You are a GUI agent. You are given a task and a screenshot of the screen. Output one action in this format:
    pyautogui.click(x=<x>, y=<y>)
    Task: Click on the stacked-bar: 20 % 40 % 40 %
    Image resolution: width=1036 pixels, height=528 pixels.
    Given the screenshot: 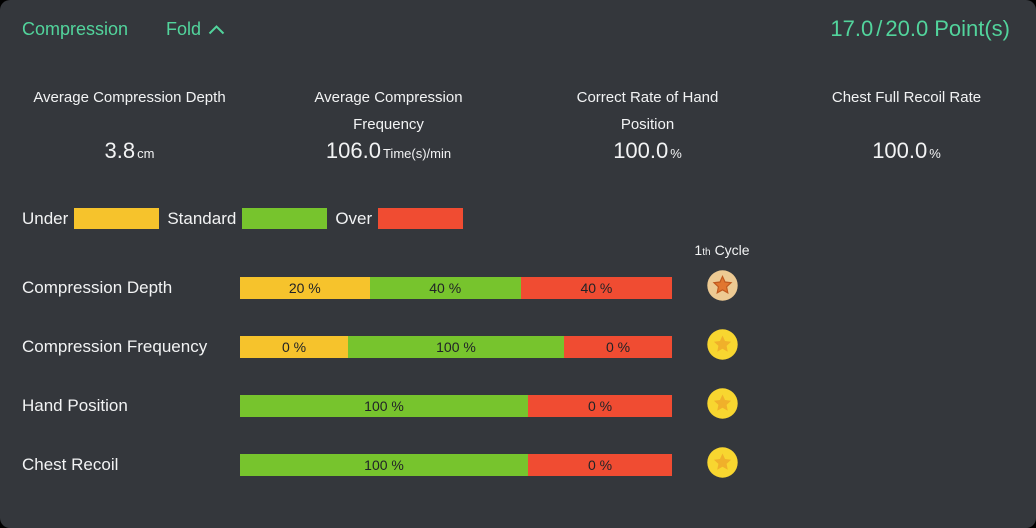 What is the action you would take?
    pyautogui.click(x=456, y=287)
    